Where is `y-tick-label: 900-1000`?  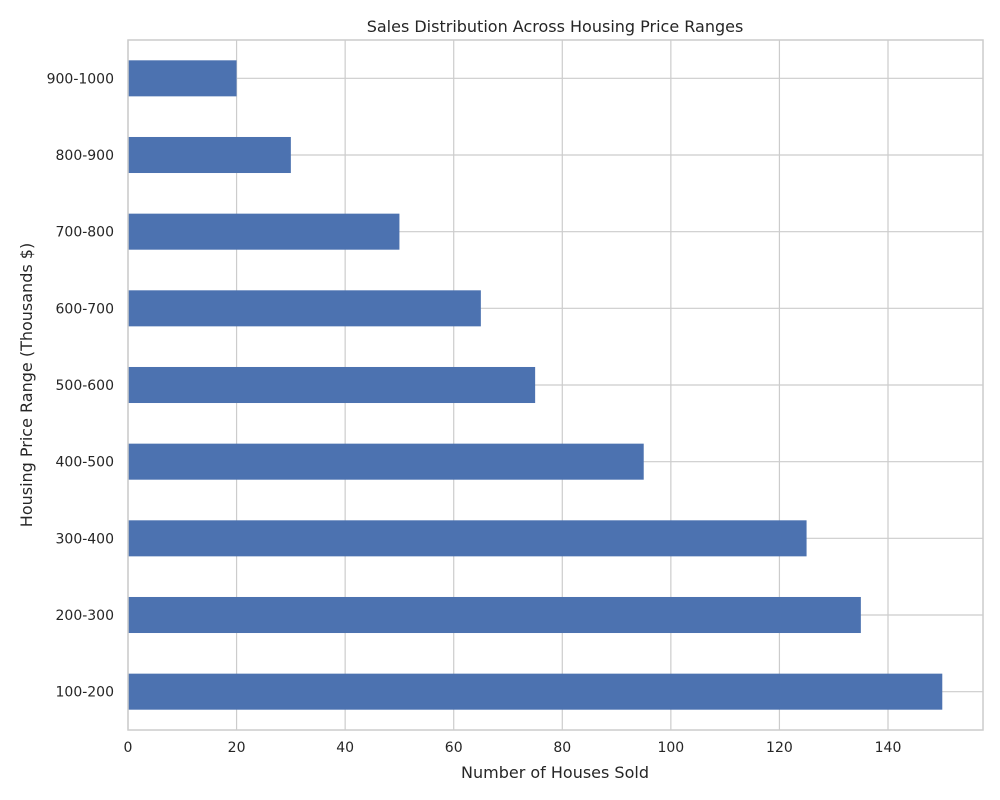
y-tick-label: 900-1000 is located at coordinates (80, 79).